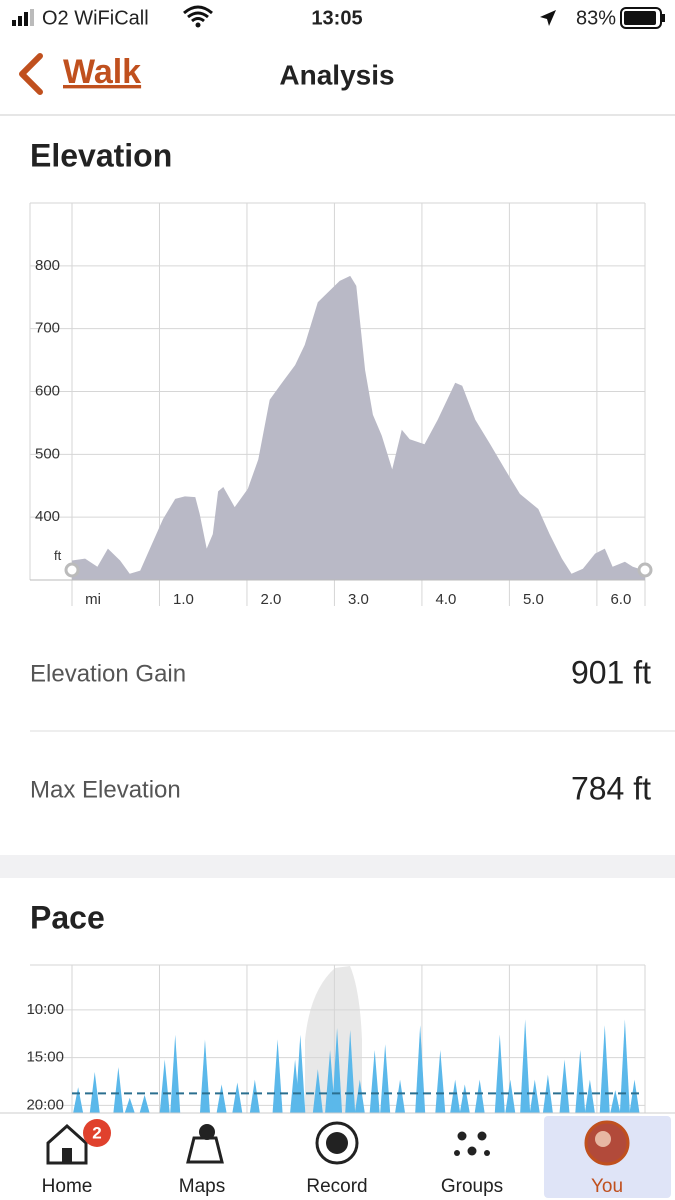 The height and width of the screenshot is (1200, 675). Describe the element at coordinates (611, 672) in the screenshot. I see `stat-value: 901 ft` at that location.